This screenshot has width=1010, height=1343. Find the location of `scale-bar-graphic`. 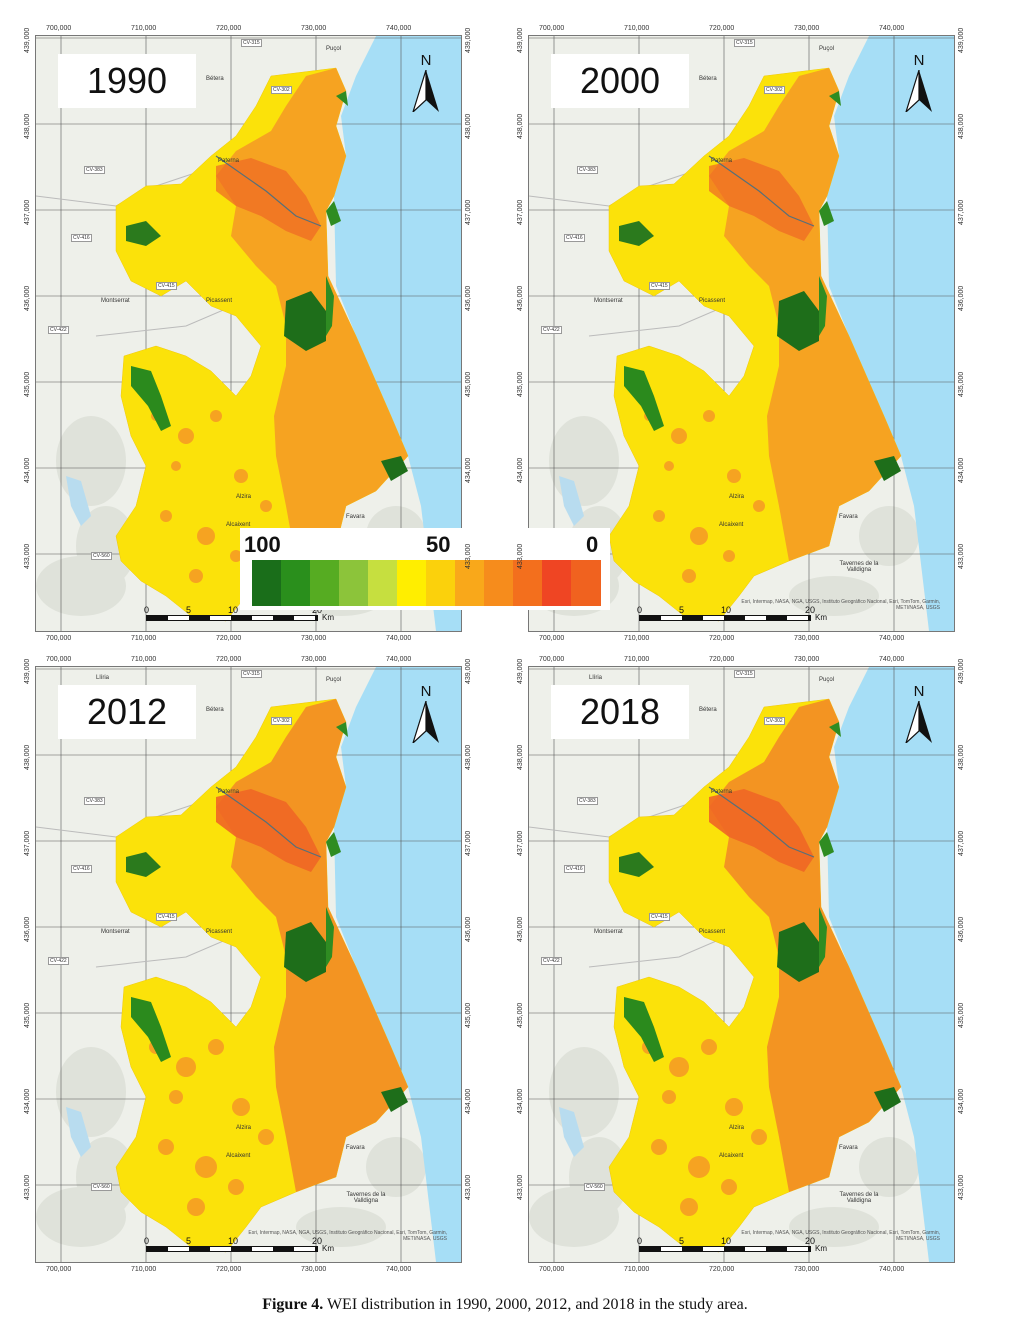

scale-bar-graphic is located at coordinates (725, 1249).